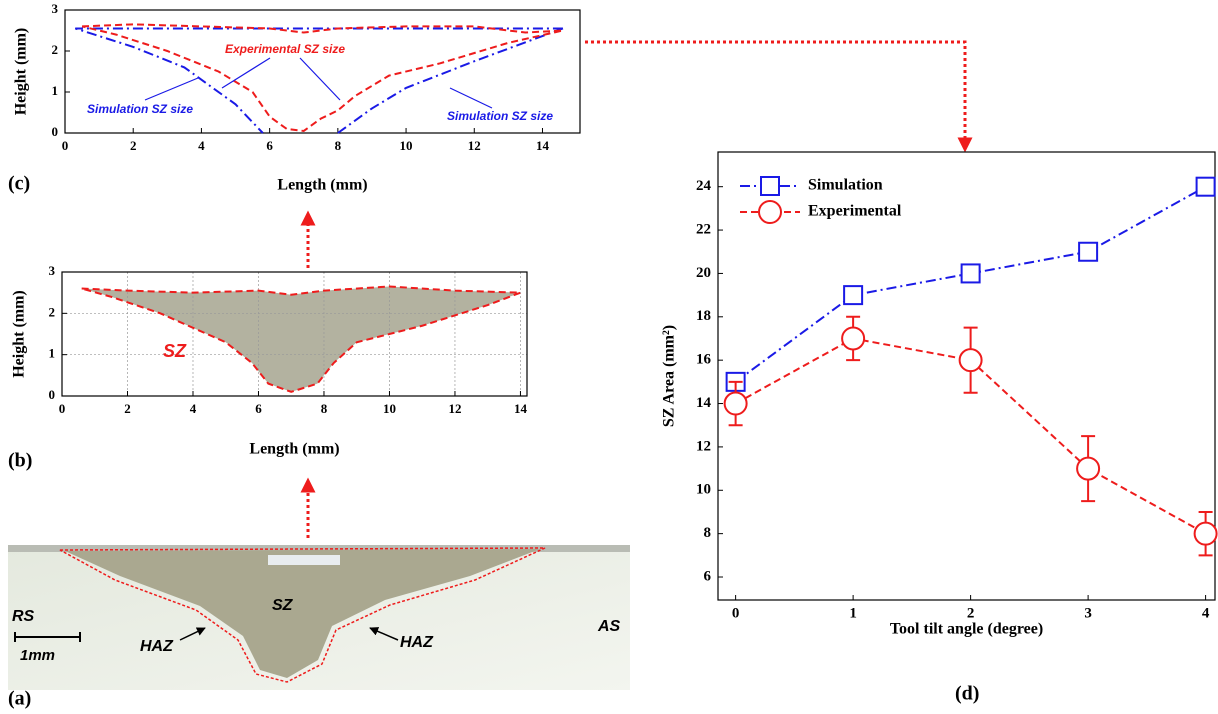 This screenshot has height=714, width=1218. Describe the element at coordinates (37, 655) in the screenshot. I see `scale-label: 1mm` at that location.